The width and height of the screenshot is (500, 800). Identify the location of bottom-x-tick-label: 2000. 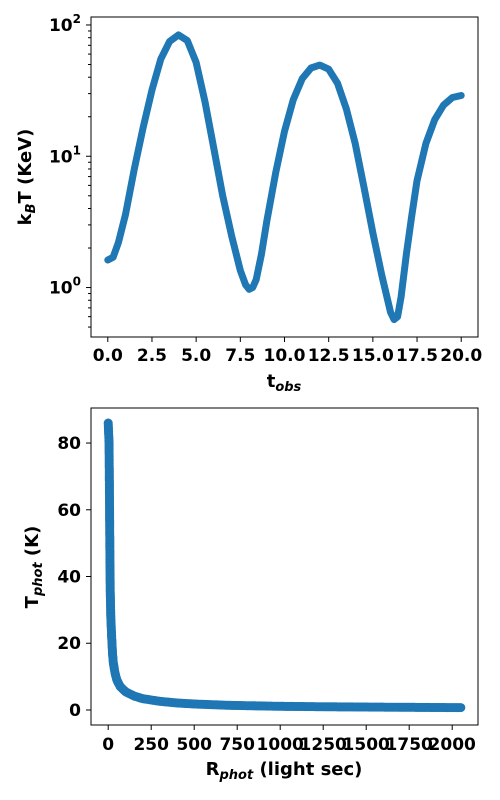
(452, 745).